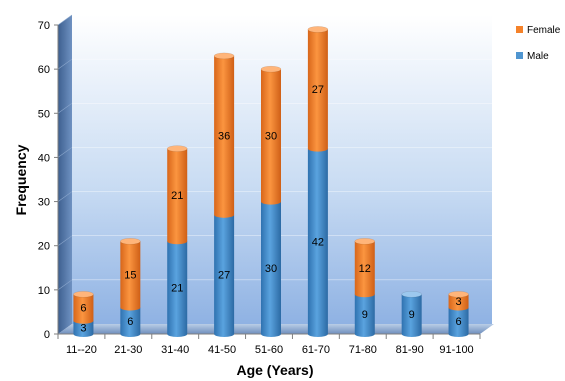  I want to click on legend-label-male: Male, so click(538, 56).